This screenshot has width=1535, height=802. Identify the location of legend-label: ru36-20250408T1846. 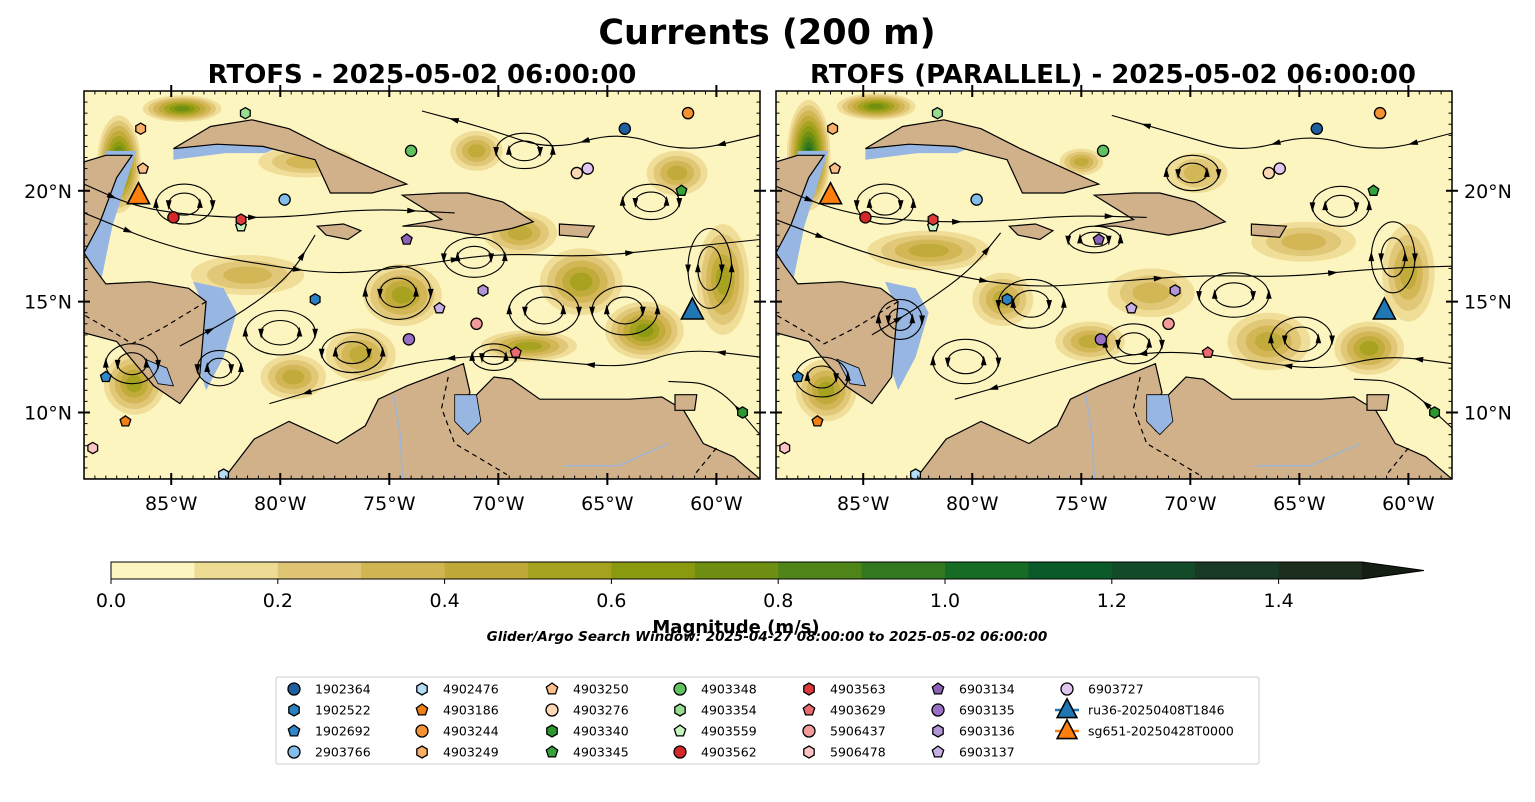
(1156, 710).